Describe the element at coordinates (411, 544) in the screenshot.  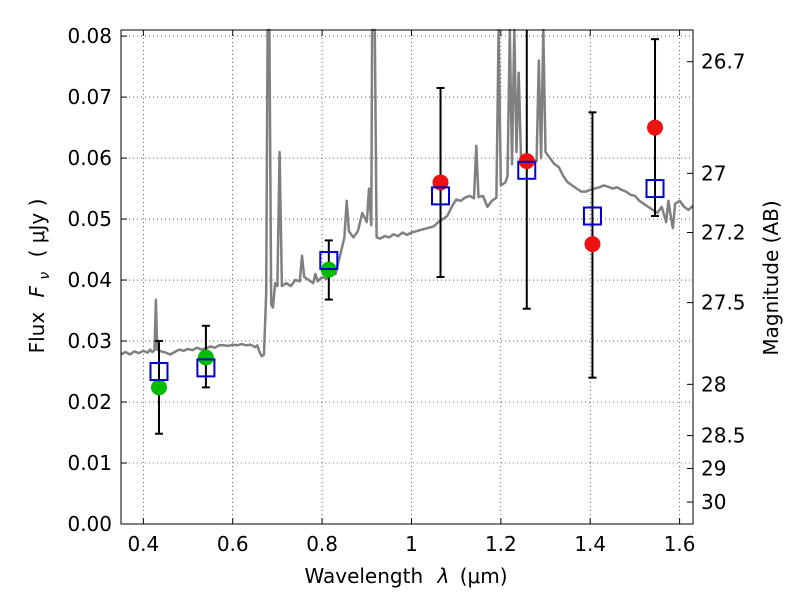
I see `x-tick-label: 1` at that location.